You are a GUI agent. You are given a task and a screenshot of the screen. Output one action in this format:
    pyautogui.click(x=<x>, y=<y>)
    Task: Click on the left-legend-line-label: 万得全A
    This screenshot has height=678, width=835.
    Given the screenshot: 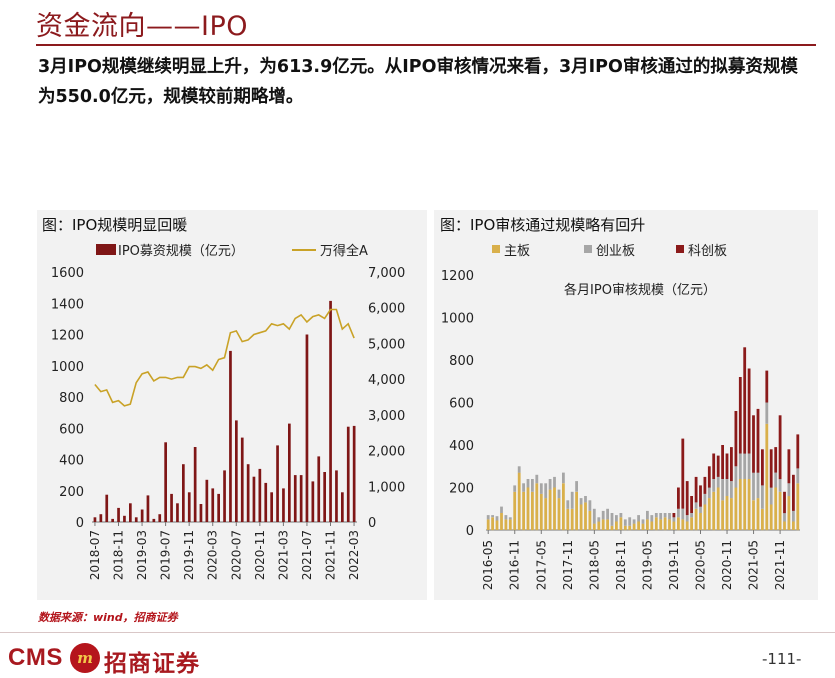 What is the action you would take?
    pyautogui.click(x=344, y=251)
    